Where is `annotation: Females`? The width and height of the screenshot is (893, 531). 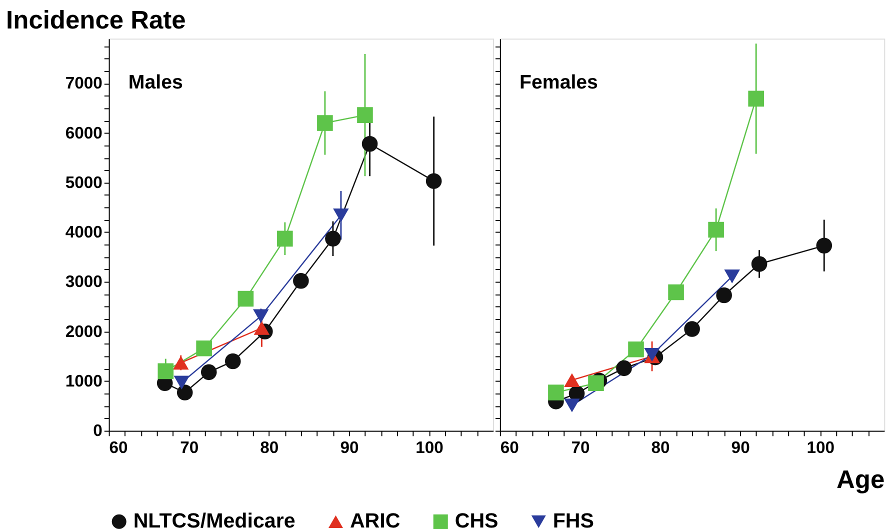 annotation: Females is located at coordinates (559, 83).